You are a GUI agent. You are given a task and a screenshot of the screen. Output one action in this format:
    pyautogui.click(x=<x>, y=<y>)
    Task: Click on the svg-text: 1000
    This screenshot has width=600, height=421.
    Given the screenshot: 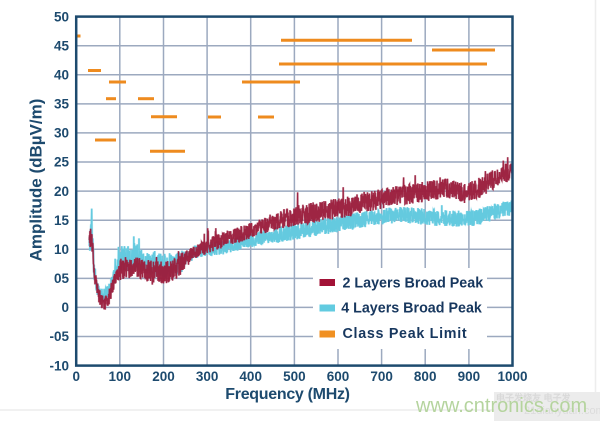 What is the action you would take?
    pyautogui.click(x=512, y=376)
    